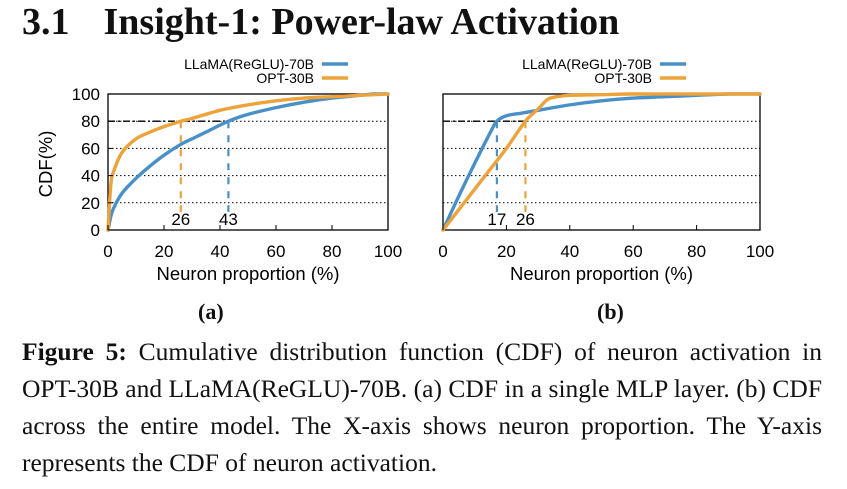 The width and height of the screenshot is (847, 489). I want to click on annotation-label: 43, so click(228, 219).